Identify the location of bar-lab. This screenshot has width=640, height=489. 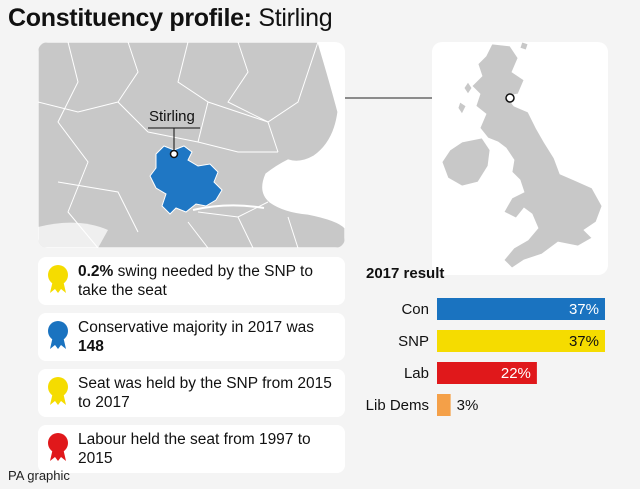
(487, 373).